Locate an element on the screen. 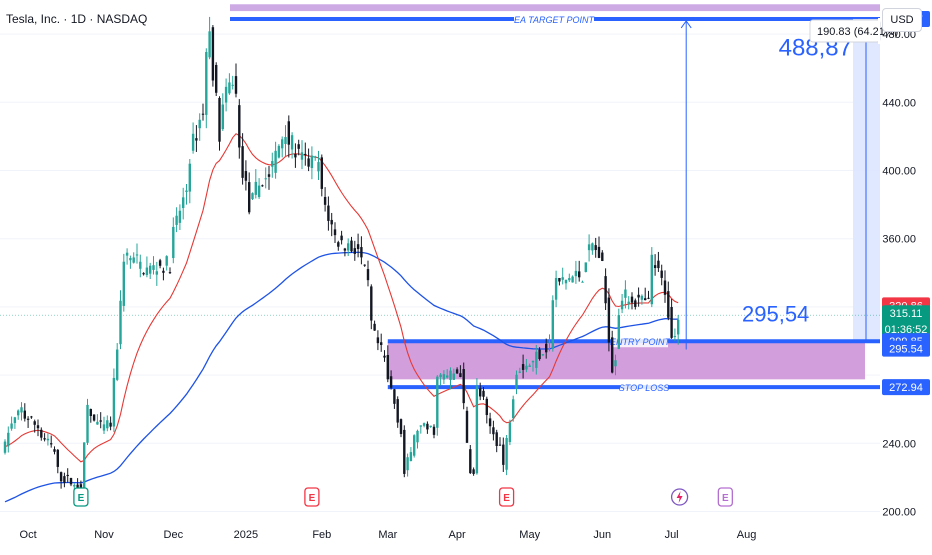 The image size is (932, 555). y-tick-label: 440.00 is located at coordinates (899, 103).